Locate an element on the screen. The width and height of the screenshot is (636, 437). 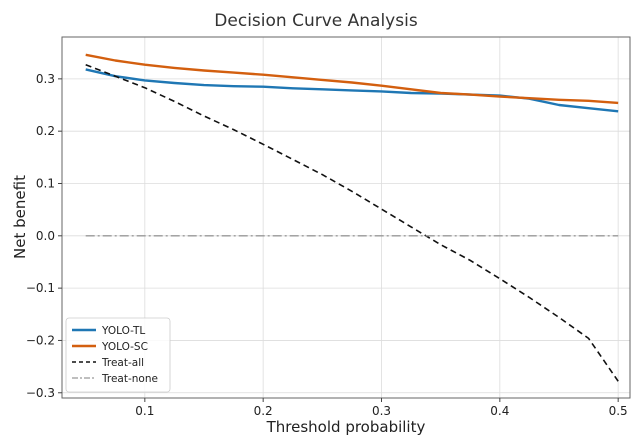
legend-box is located at coordinates (118, 355).